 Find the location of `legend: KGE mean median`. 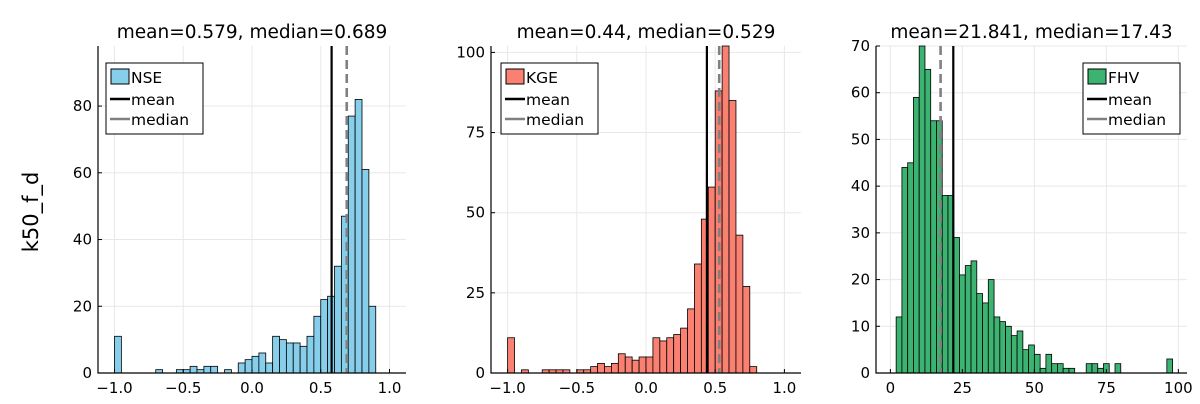

legend: KGE mean median is located at coordinates (549, 98).